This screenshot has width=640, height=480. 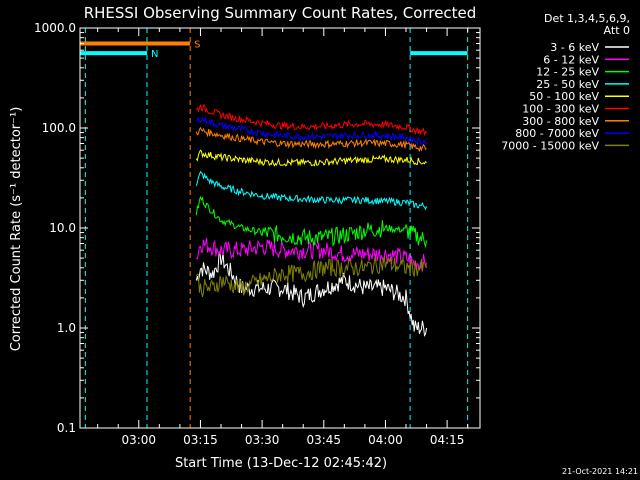 What do you see at coordinates (550, 145) in the screenshot?
I see `legend-label: 7000 - 15000 keV` at bounding box center [550, 145].